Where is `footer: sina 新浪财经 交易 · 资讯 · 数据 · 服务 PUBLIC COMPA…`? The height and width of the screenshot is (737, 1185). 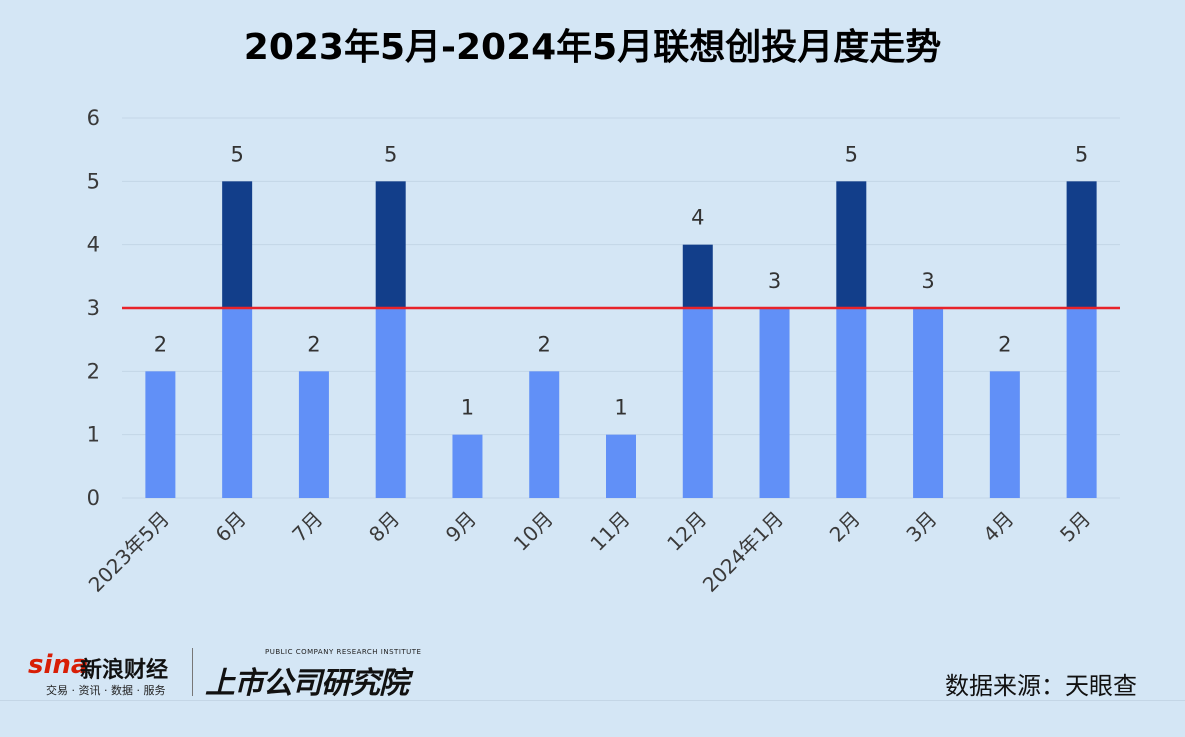
footer: sina 新浪财经 交易 · 资讯 · 数据 · 服务 PUBLIC COMPA… is located at coordinates (592, 686).